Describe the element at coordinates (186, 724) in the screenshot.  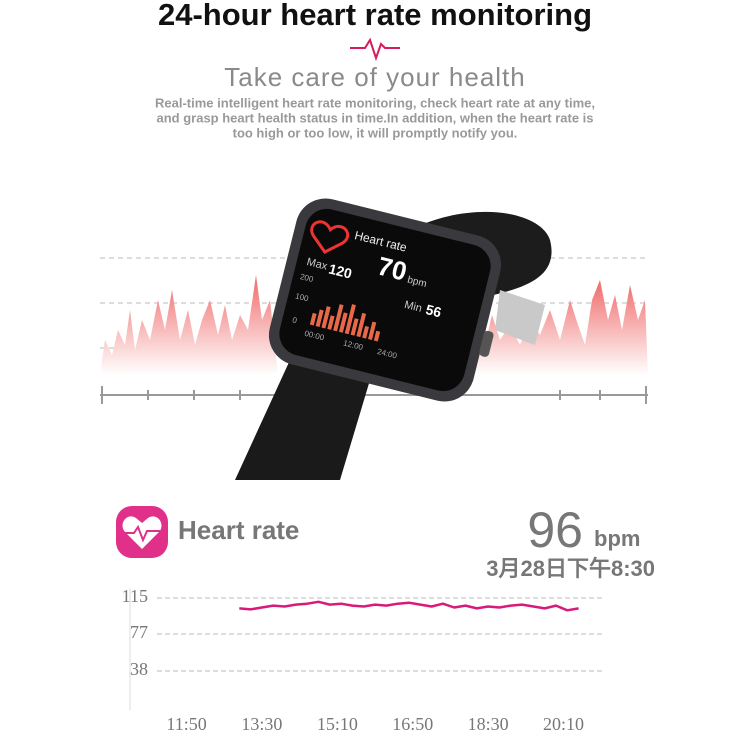
I see `x-tick-label: 11:50` at that location.